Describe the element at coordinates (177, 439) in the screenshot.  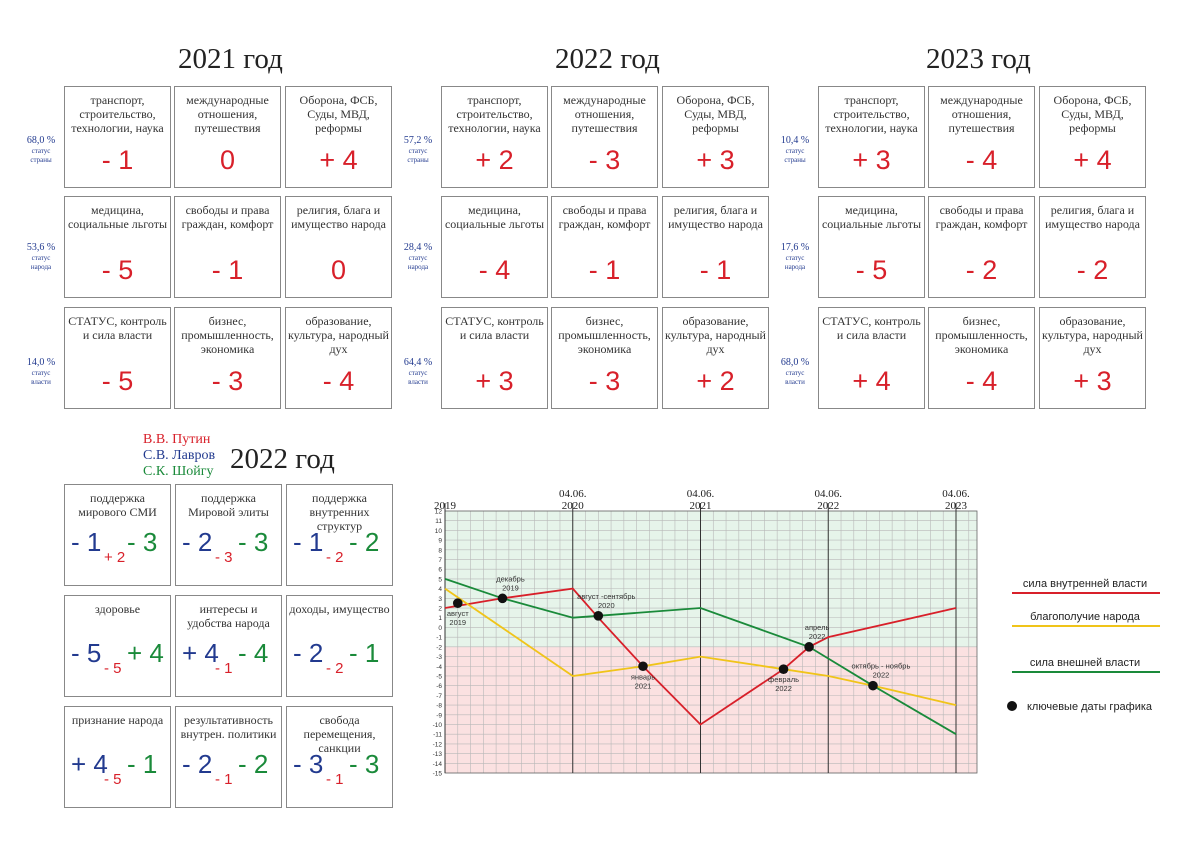
I see `person-name-putin: В.В. Путин` at that location.